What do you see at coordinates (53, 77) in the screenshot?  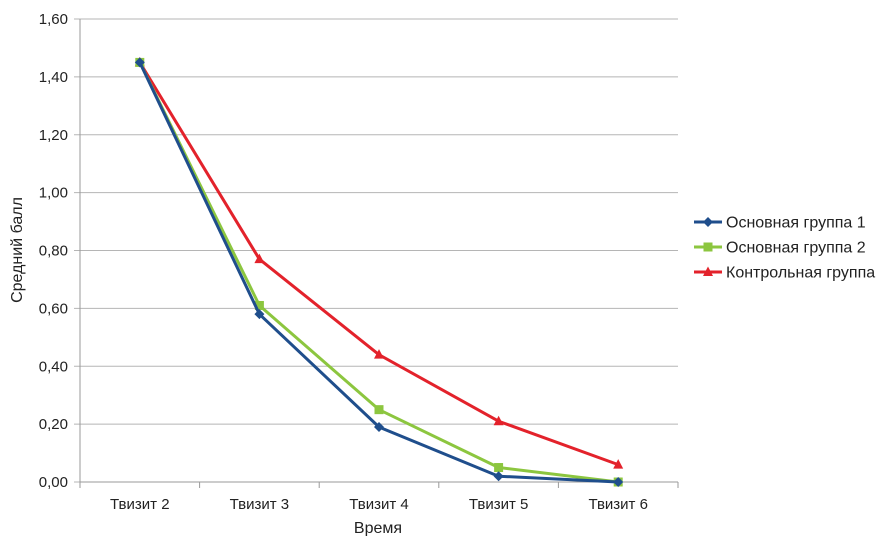 I see `y-tick-label: 1,40` at bounding box center [53, 77].